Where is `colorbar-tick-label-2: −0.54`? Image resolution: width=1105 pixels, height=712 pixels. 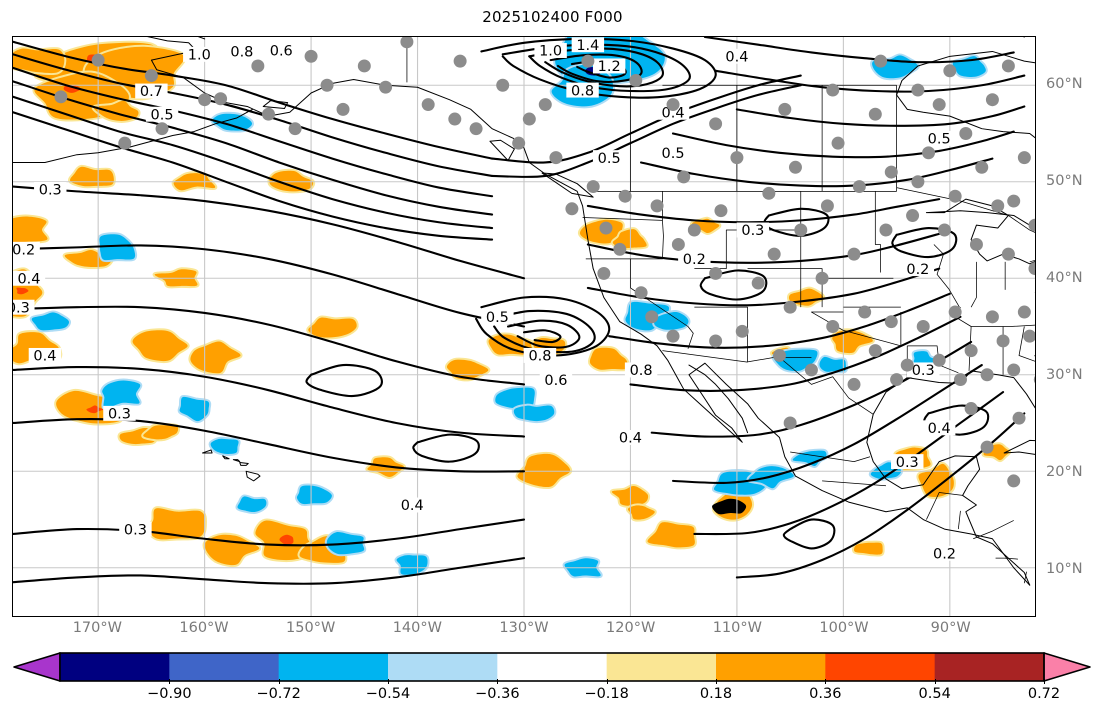
colorbar-tick-label-2: −0.54 is located at coordinates (388, 694).